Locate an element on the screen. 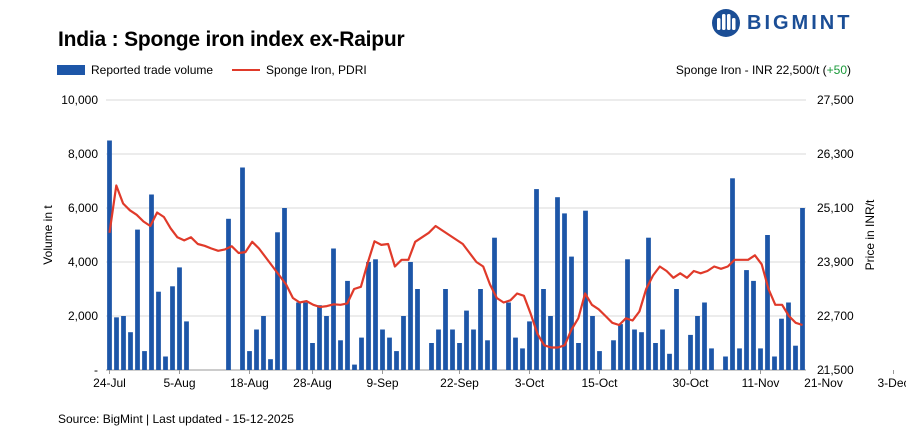 The height and width of the screenshot is (438, 906). legend-item-price: Sponge Iron, PDRI is located at coordinates (299, 70).